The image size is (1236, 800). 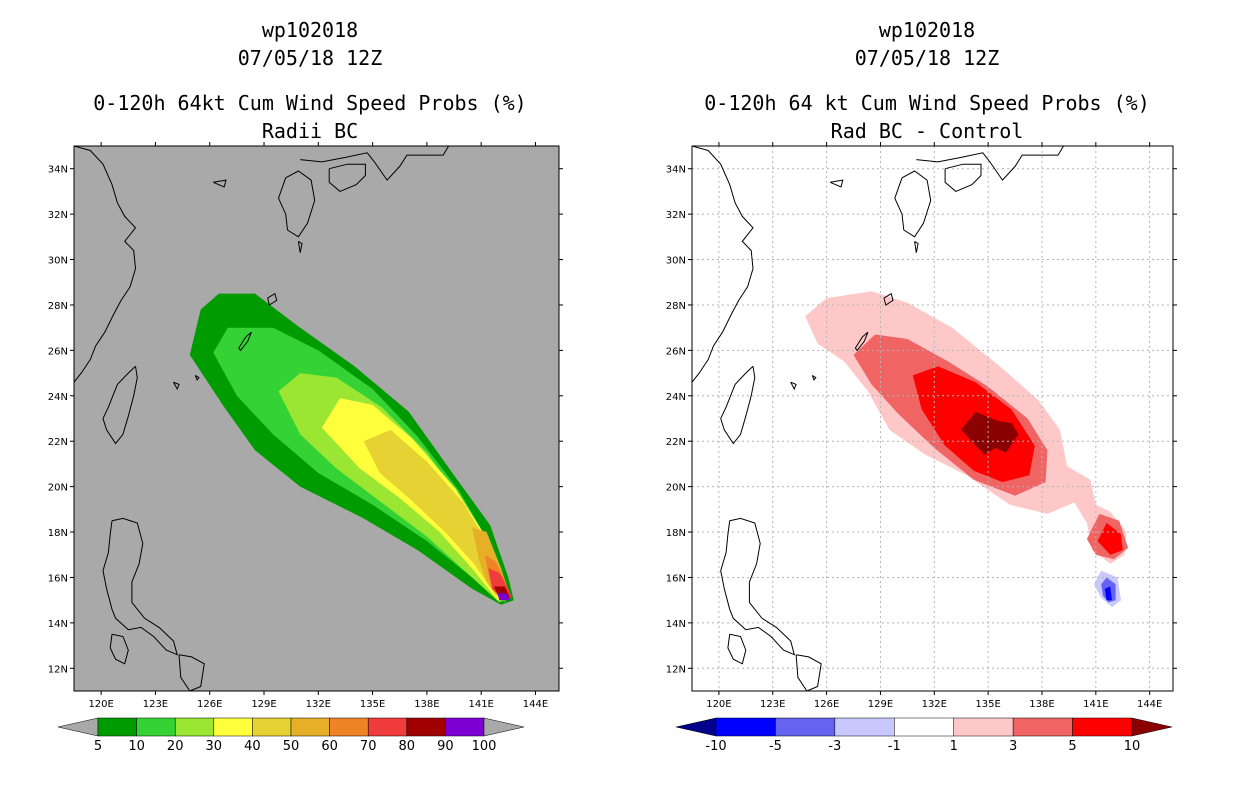 What do you see at coordinates (98, 746) in the screenshot?
I see `left-colorbar-label: 5` at bounding box center [98, 746].